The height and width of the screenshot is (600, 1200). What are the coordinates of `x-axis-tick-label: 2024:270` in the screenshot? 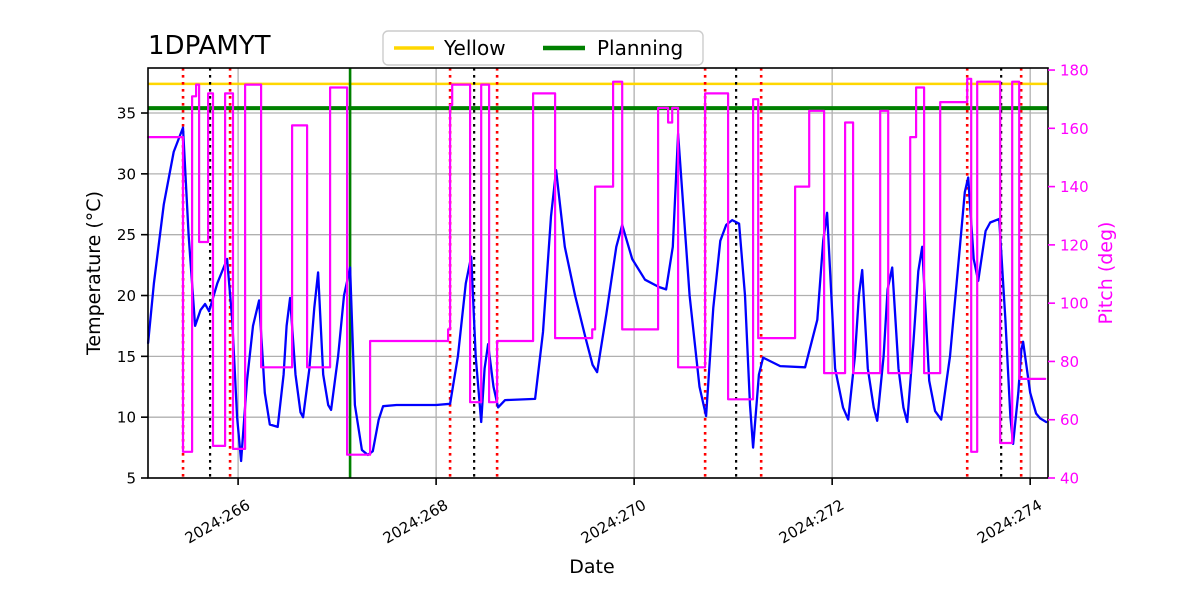 It's located at (613, 522).